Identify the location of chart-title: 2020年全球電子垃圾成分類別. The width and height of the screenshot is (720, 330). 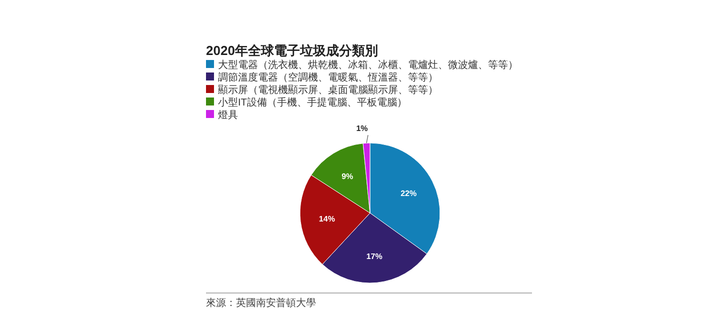
(292, 50).